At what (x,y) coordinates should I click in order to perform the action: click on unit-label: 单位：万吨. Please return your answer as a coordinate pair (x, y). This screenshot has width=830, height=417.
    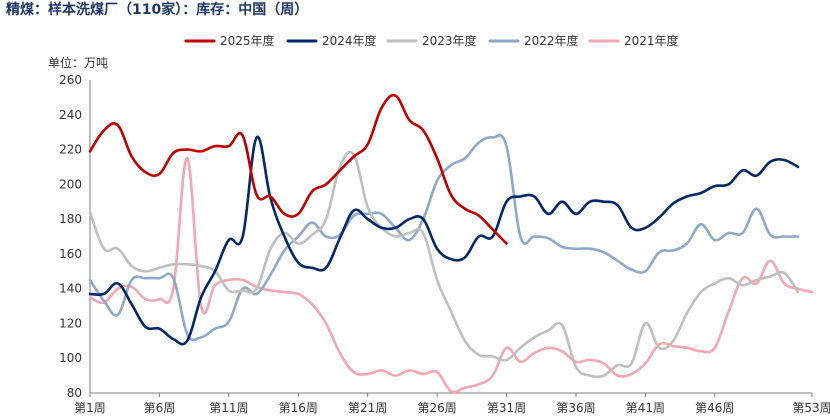
    Looking at the image, I should click on (78, 62).